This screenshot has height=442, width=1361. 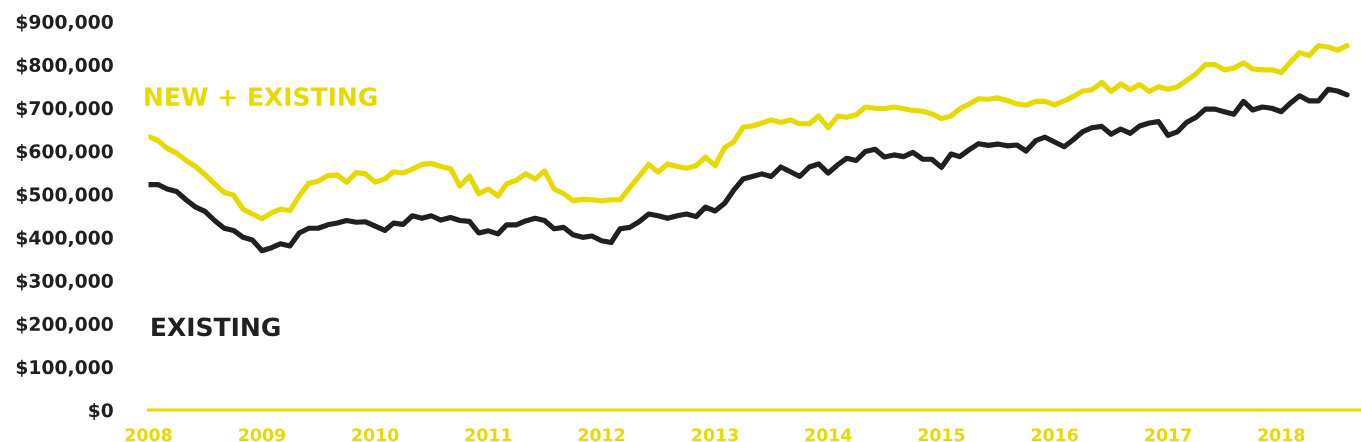 What do you see at coordinates (64, 368) in the screenshot?
I see `y-tick-label: $100,000` at bounding box center [64, 368].